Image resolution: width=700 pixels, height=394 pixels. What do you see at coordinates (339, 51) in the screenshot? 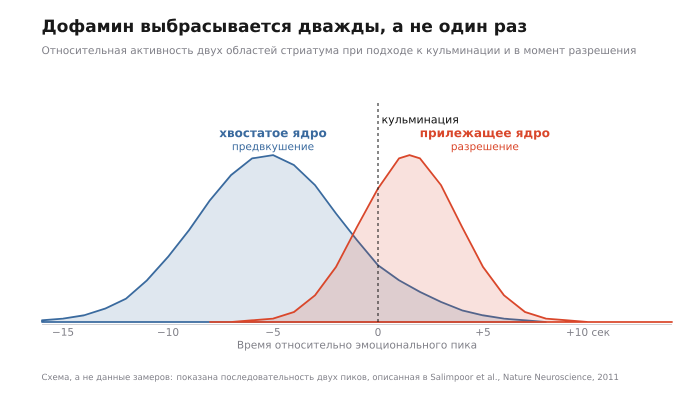
I see `chart-subtitle: Относительная активность двух областей стриатума при подходе к кульминации и в момент разрешения` at bounding box center [339, 51].